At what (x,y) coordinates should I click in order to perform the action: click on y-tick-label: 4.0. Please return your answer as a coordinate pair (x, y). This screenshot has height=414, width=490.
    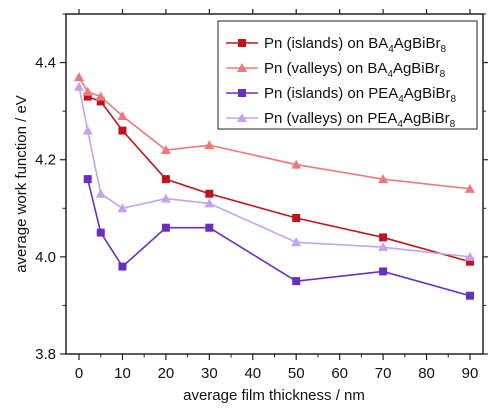
    Looking at the image, I should click on (45, 257).